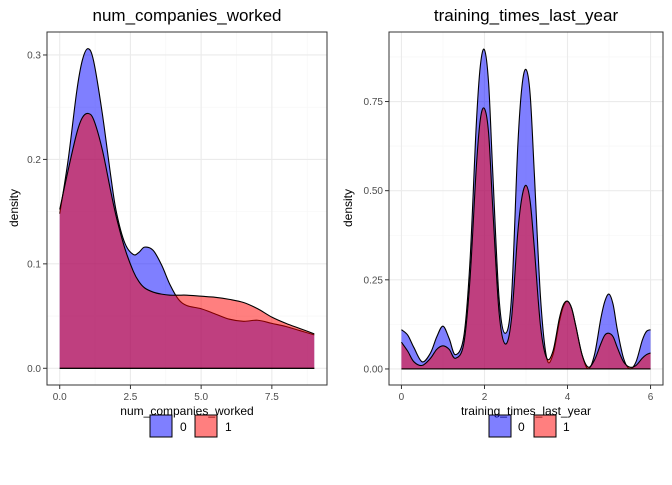  I want to click on x-tick-label: 2.5, so click(130, 397).